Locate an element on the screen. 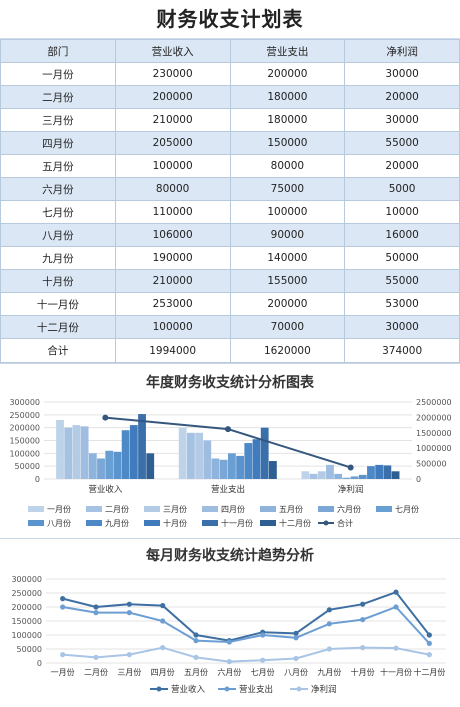 This screenshot has height=707, width=460. income-cell: 80000 is located at coordinates (172, 189).